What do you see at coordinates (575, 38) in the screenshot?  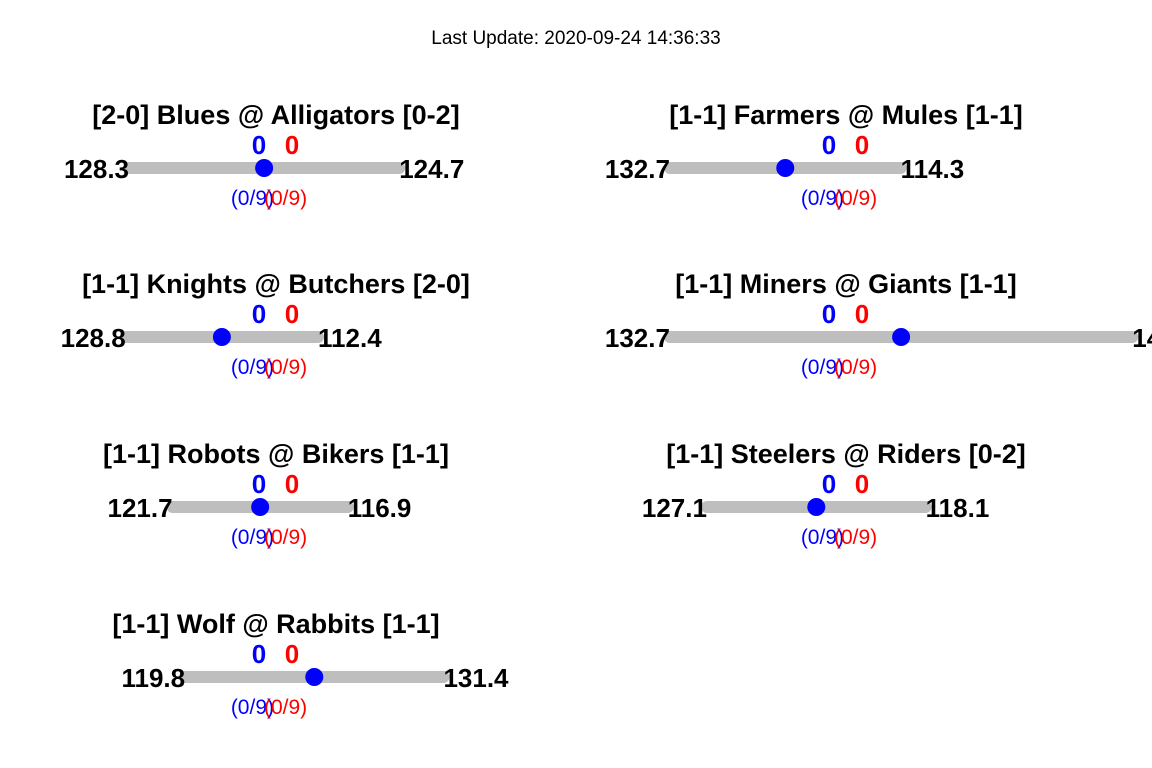 I see `last-update-text: Last Update: 2020-09-24 14:36:33` at bounding box center [575, 38].